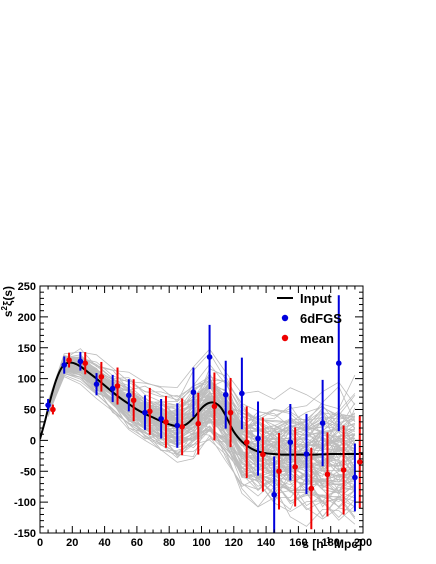 The height and width of the screenshot is (564, 436). What do you see at coordinates (7, 301) in the screenshot?
I see `y-axis-title: s2ξ(s)` at bounding box center [7, 301].